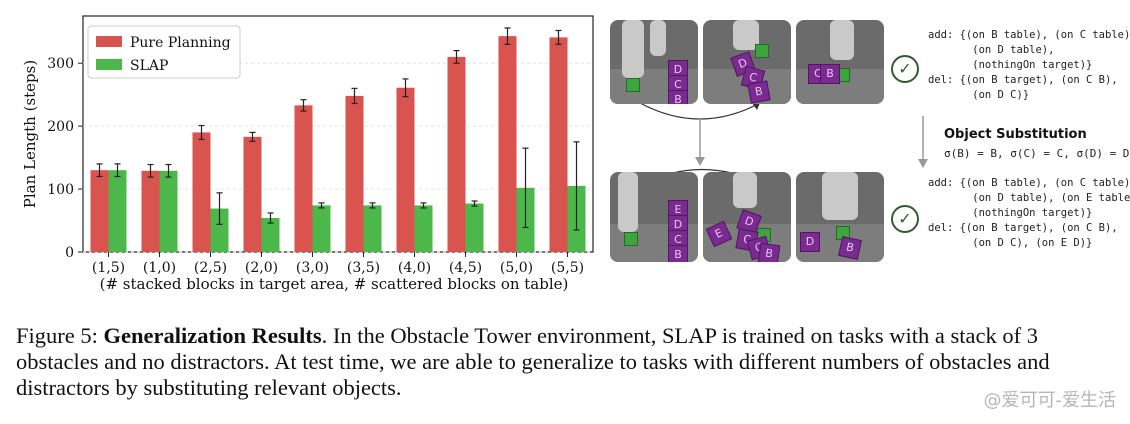 This screenshot has width=1130, height=424. I want to click on y-axis: 0 100 200 300, so click(65, 158).